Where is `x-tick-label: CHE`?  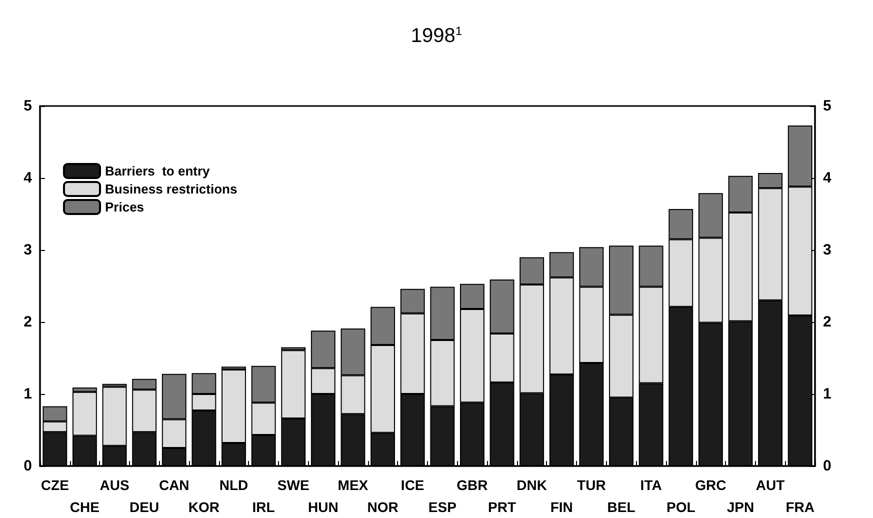
x-tick-label: CHE is located at coordinates (85, 507).